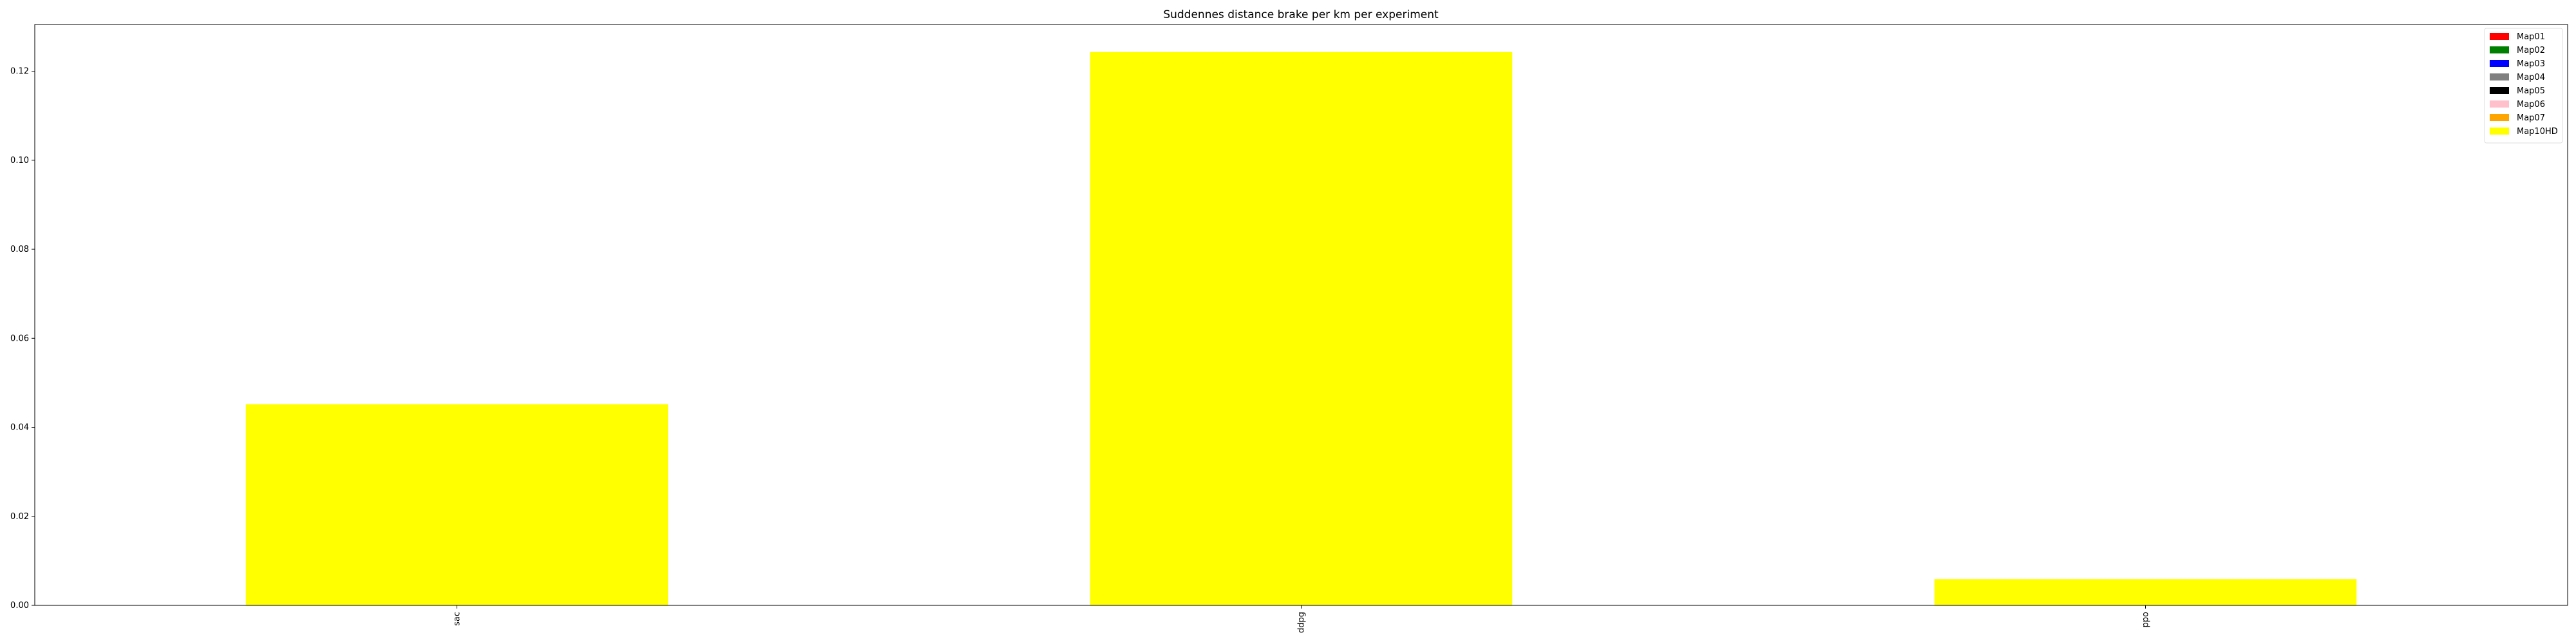  I want to click on legend-label-map07: Map07, so click(2531, 118).